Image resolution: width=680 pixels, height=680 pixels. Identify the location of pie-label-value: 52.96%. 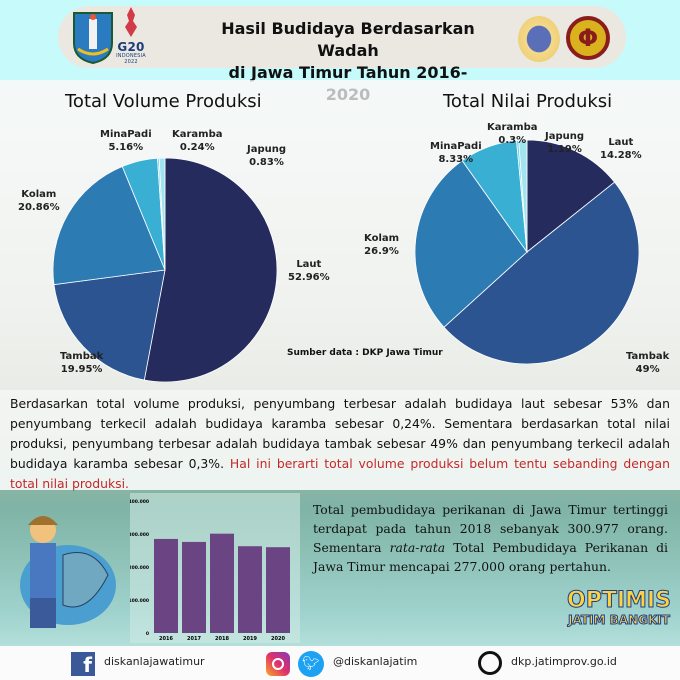
(309, 277).